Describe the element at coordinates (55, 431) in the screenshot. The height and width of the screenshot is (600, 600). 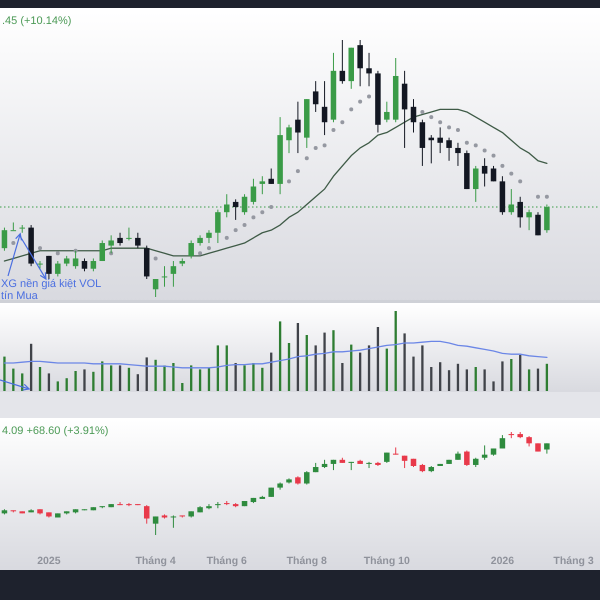
I see `chart-title: 4.09 +68.60 (+3.91%)` at that location.